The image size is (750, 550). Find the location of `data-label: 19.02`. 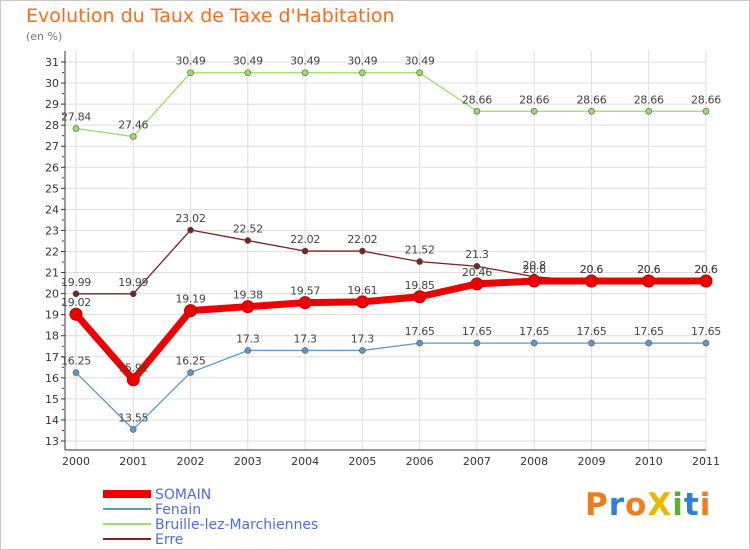

data-label: 19.02 is located at coordinates (76, 302).